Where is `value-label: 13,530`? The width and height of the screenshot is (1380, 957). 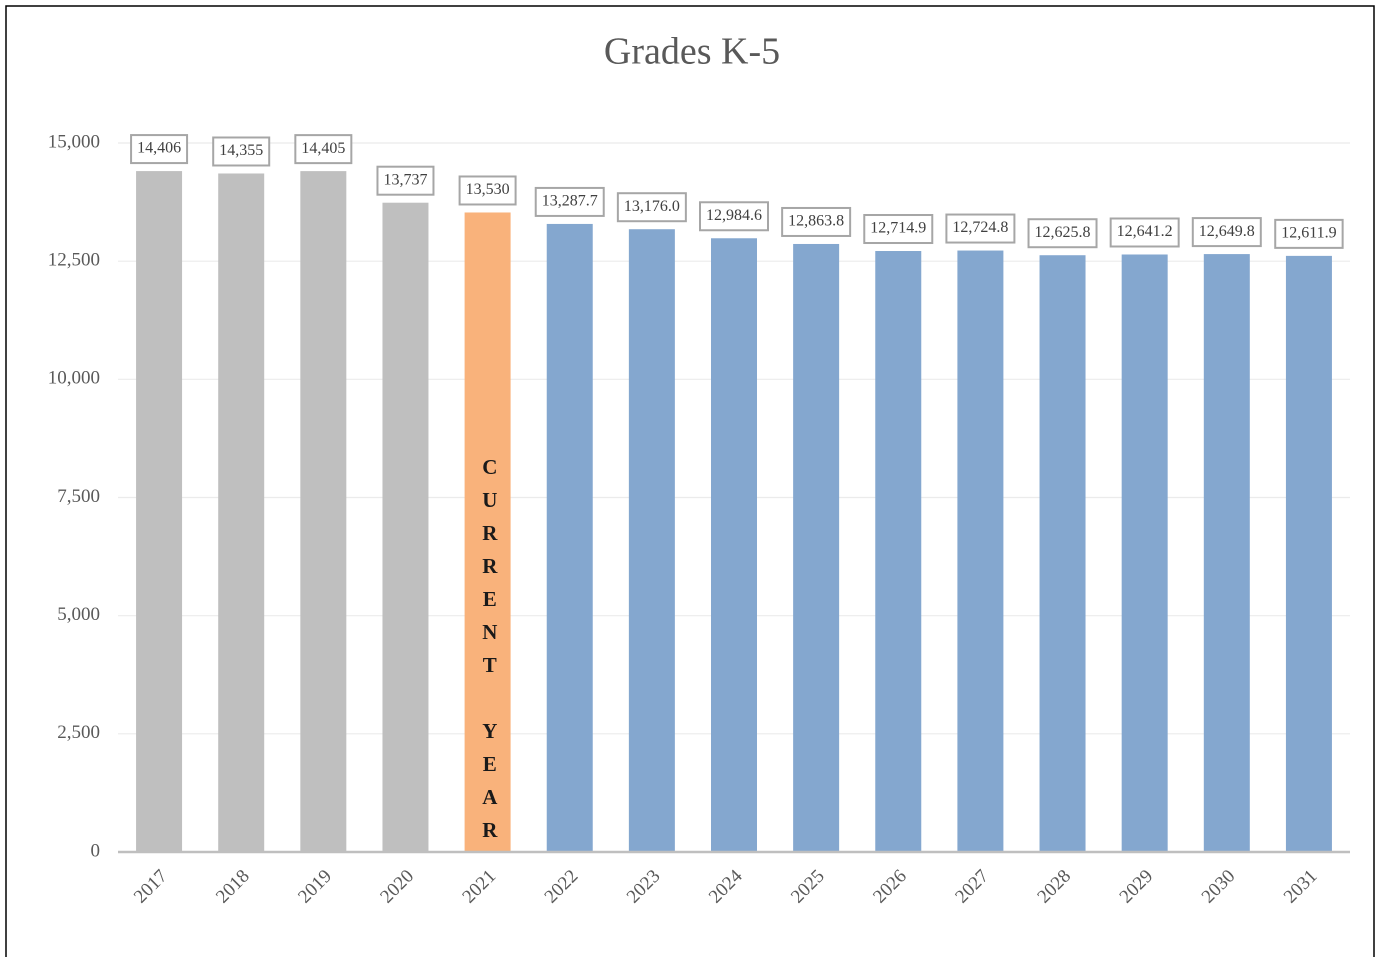
value-label: 13,530 is located at coordinates (488, 189).